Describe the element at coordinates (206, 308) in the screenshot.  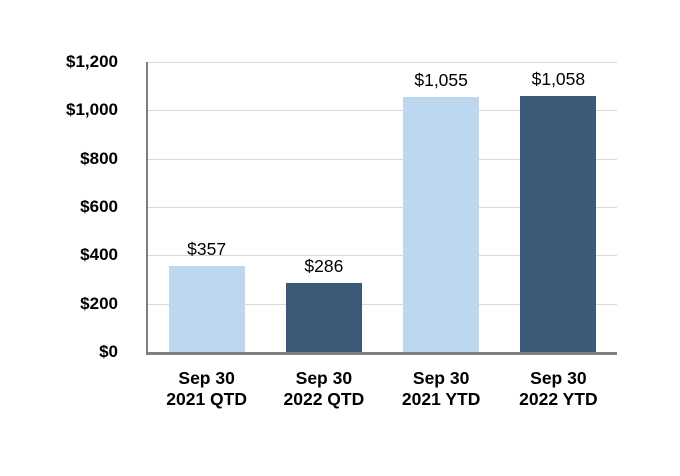
I see `bar-sep-30-2021-qtd` at that location.